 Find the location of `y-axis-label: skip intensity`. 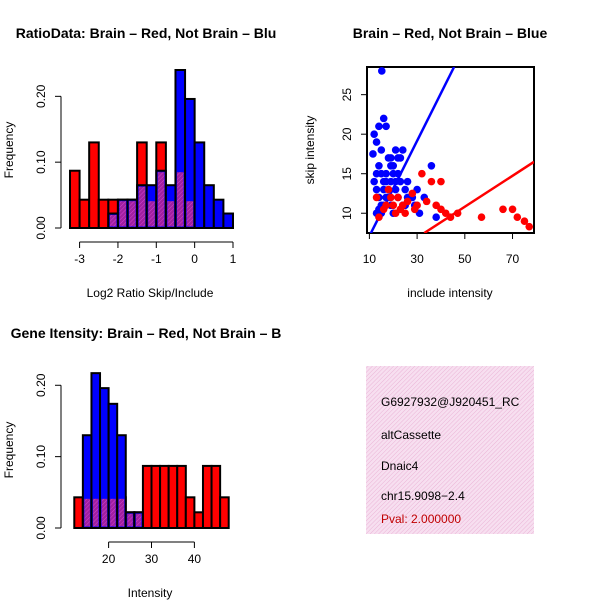

y-axis-label: skip intensity is located at coordinates (310, 150).